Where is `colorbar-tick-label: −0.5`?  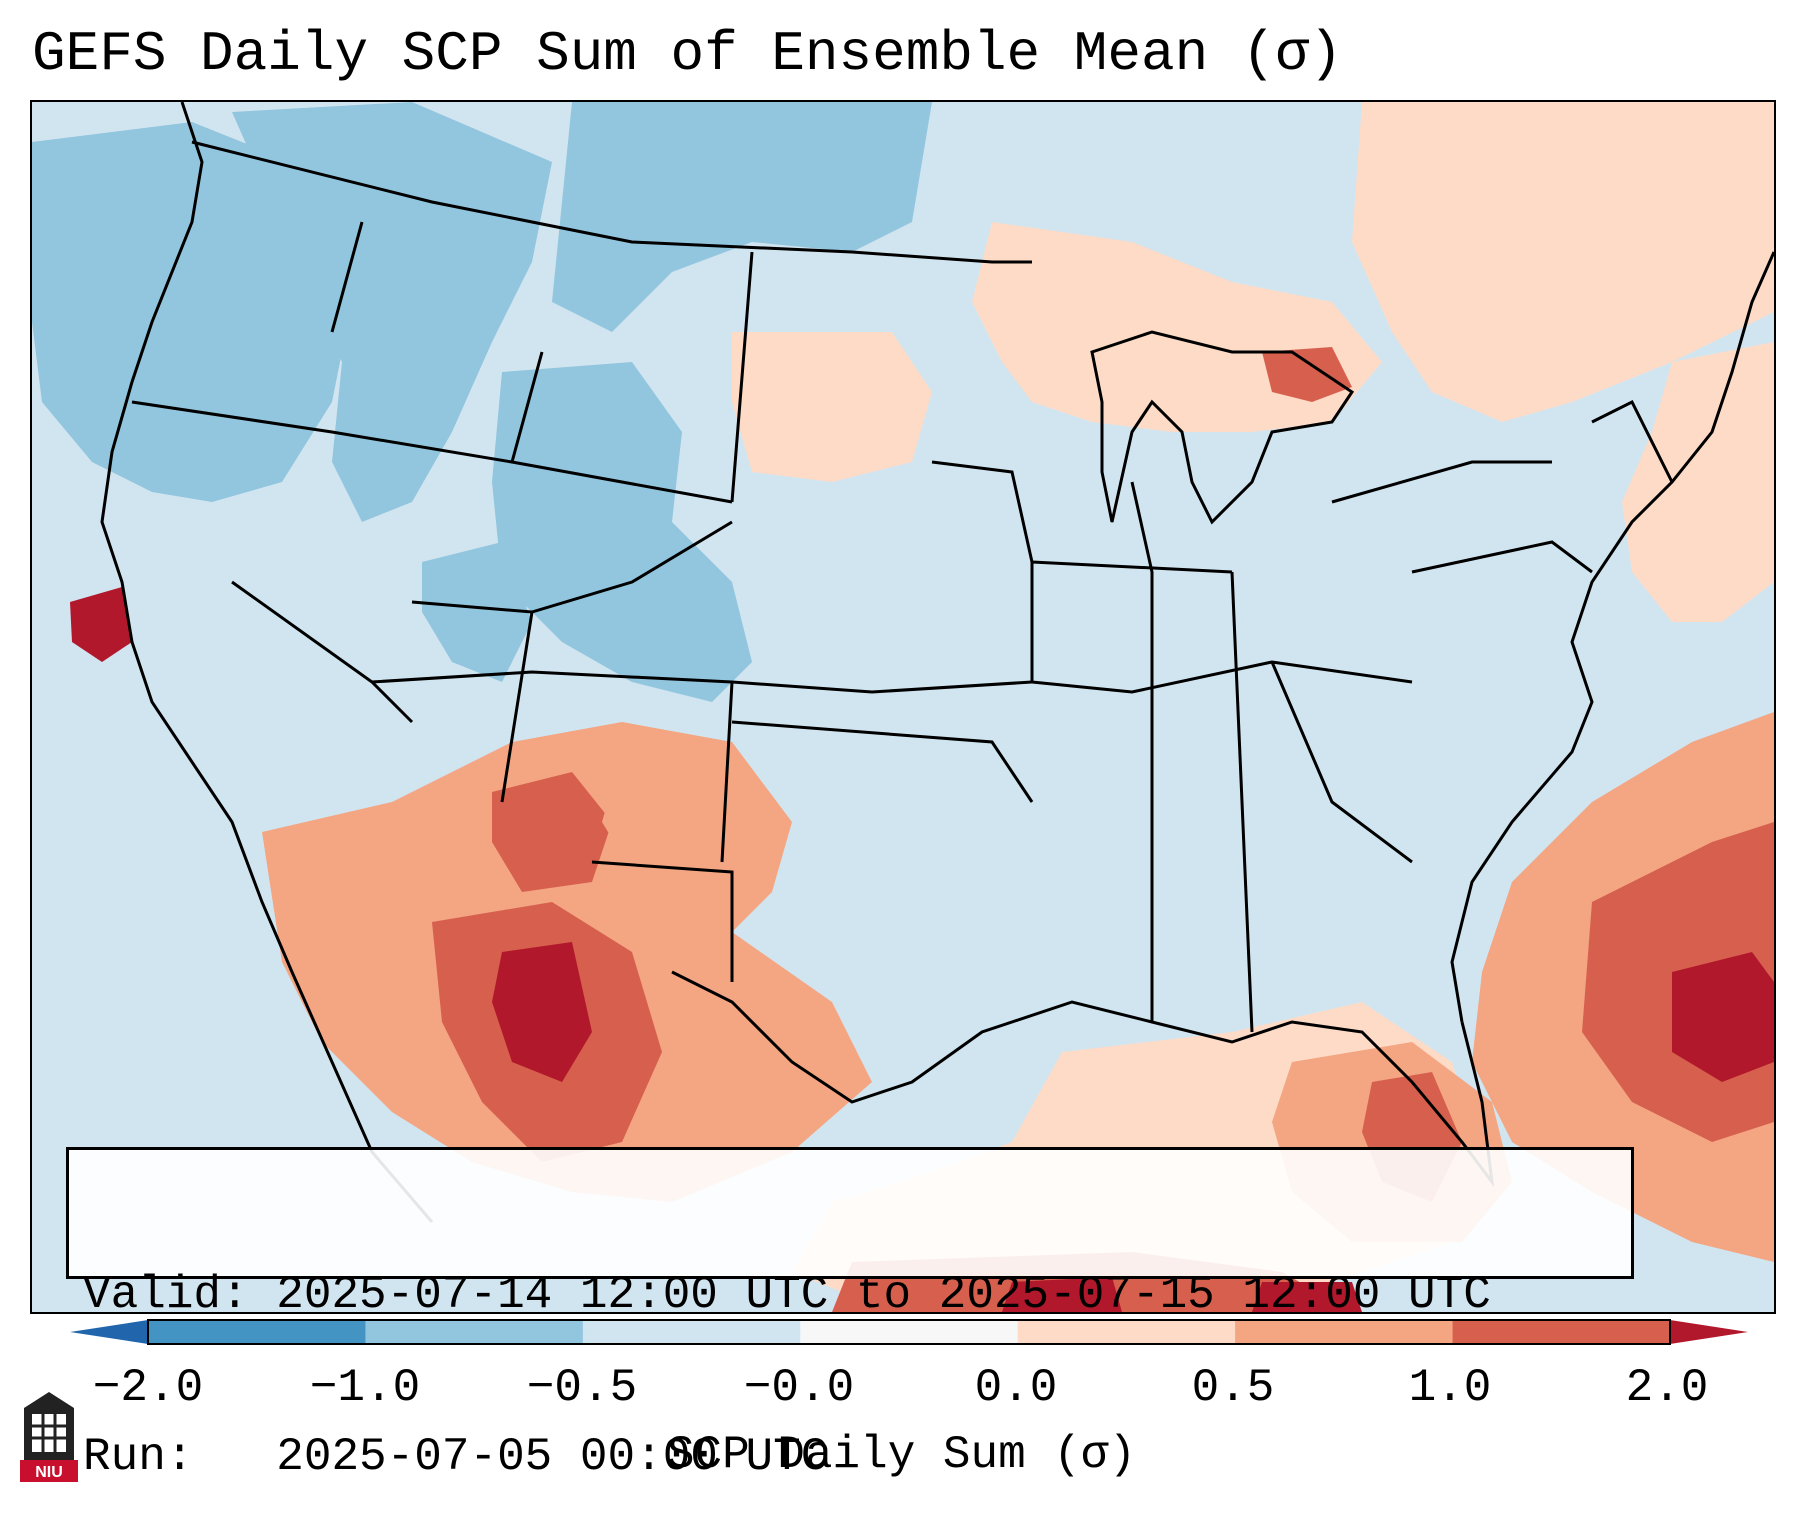
colorbar-tick-label: −0.5 is located at coordinates (582, 1388).